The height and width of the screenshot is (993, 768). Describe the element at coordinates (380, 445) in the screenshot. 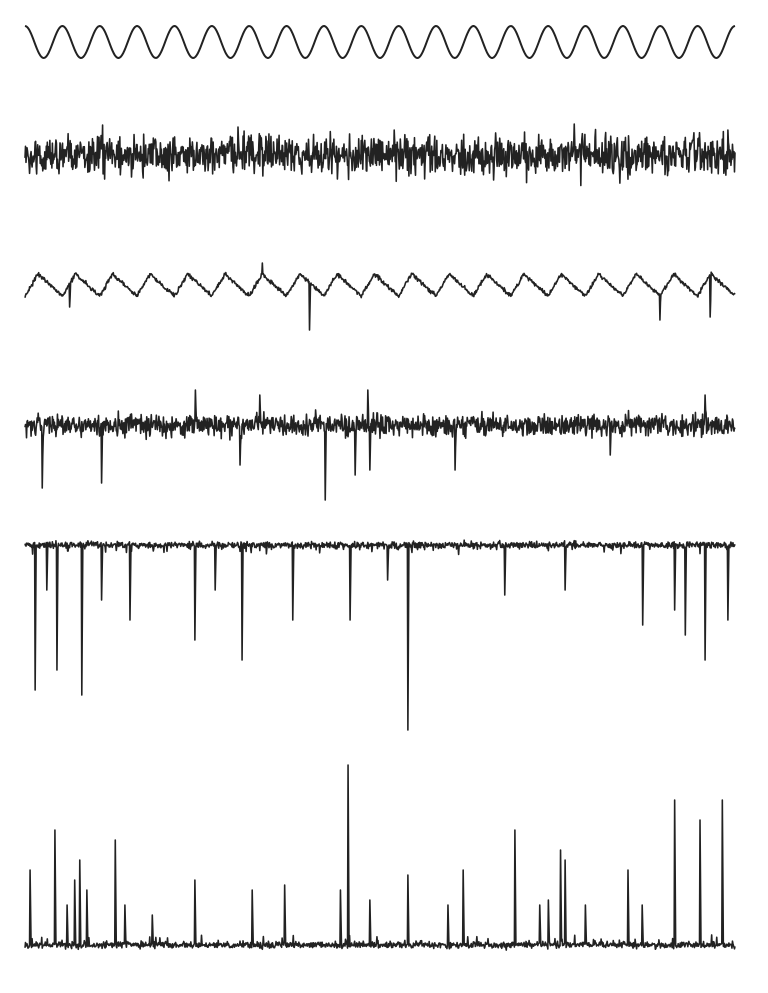

I see `trace-4-line` at that location.